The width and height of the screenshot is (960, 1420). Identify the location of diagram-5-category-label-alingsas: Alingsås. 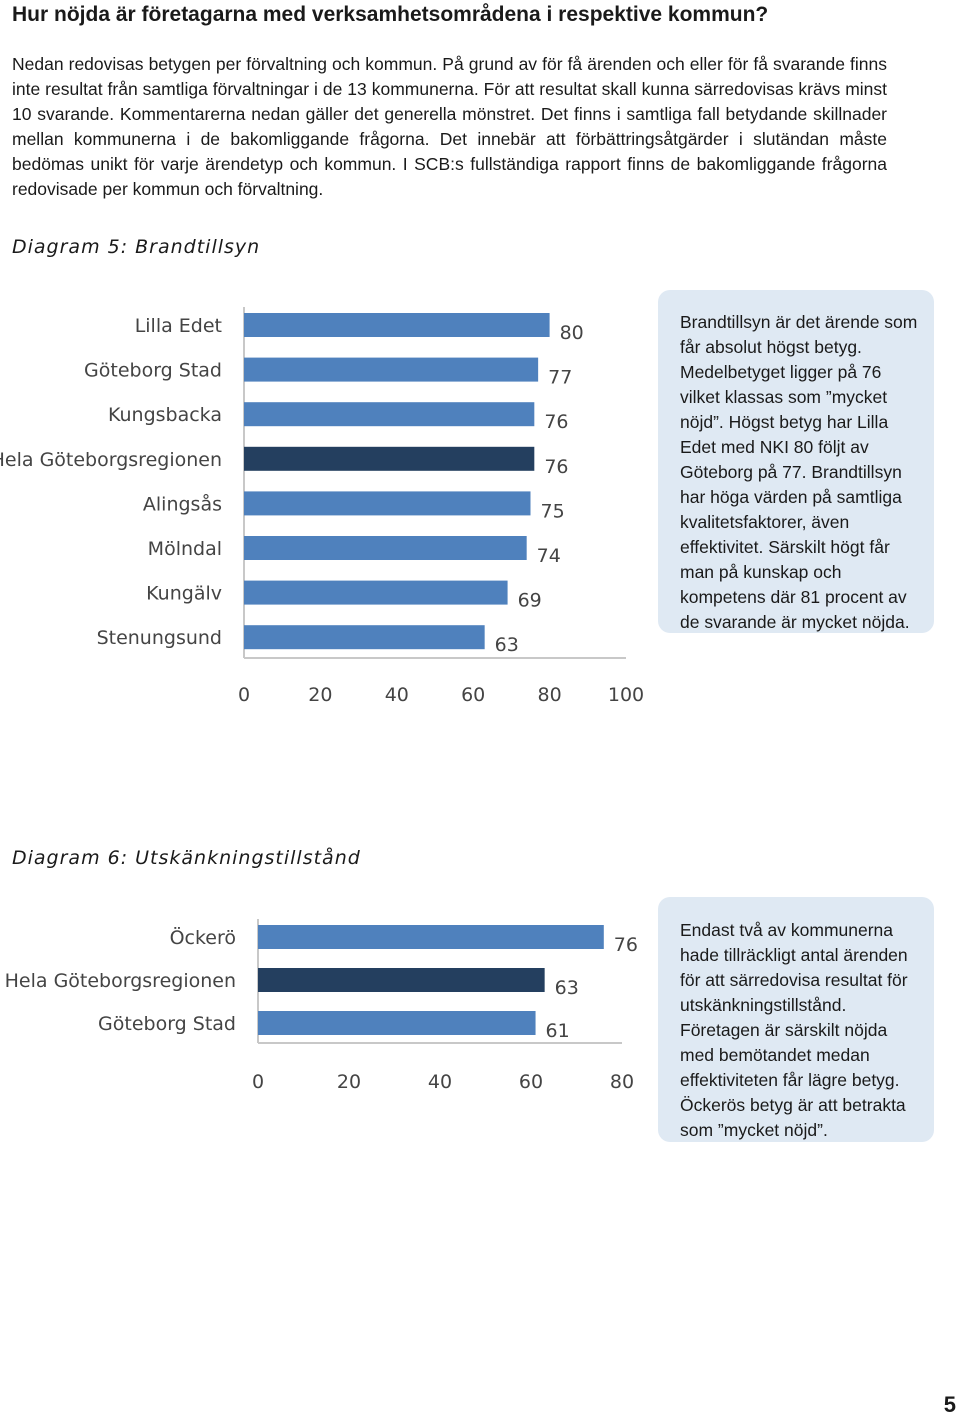
(182, 503).